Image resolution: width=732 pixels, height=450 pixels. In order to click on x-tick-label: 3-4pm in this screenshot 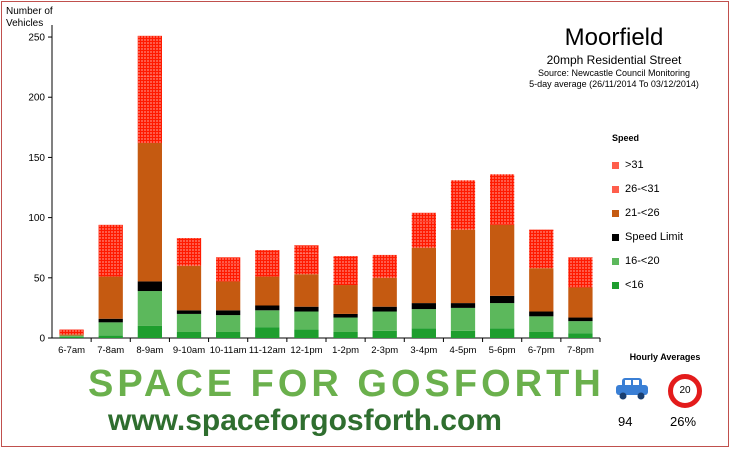, I will do `click(423, 350)`.